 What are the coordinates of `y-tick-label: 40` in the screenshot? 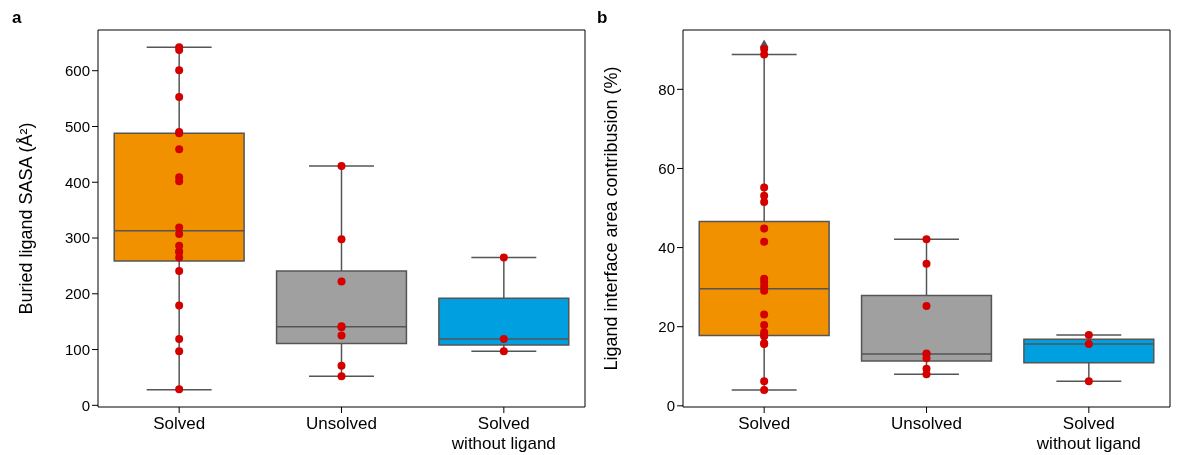 It's located at (666, 247).